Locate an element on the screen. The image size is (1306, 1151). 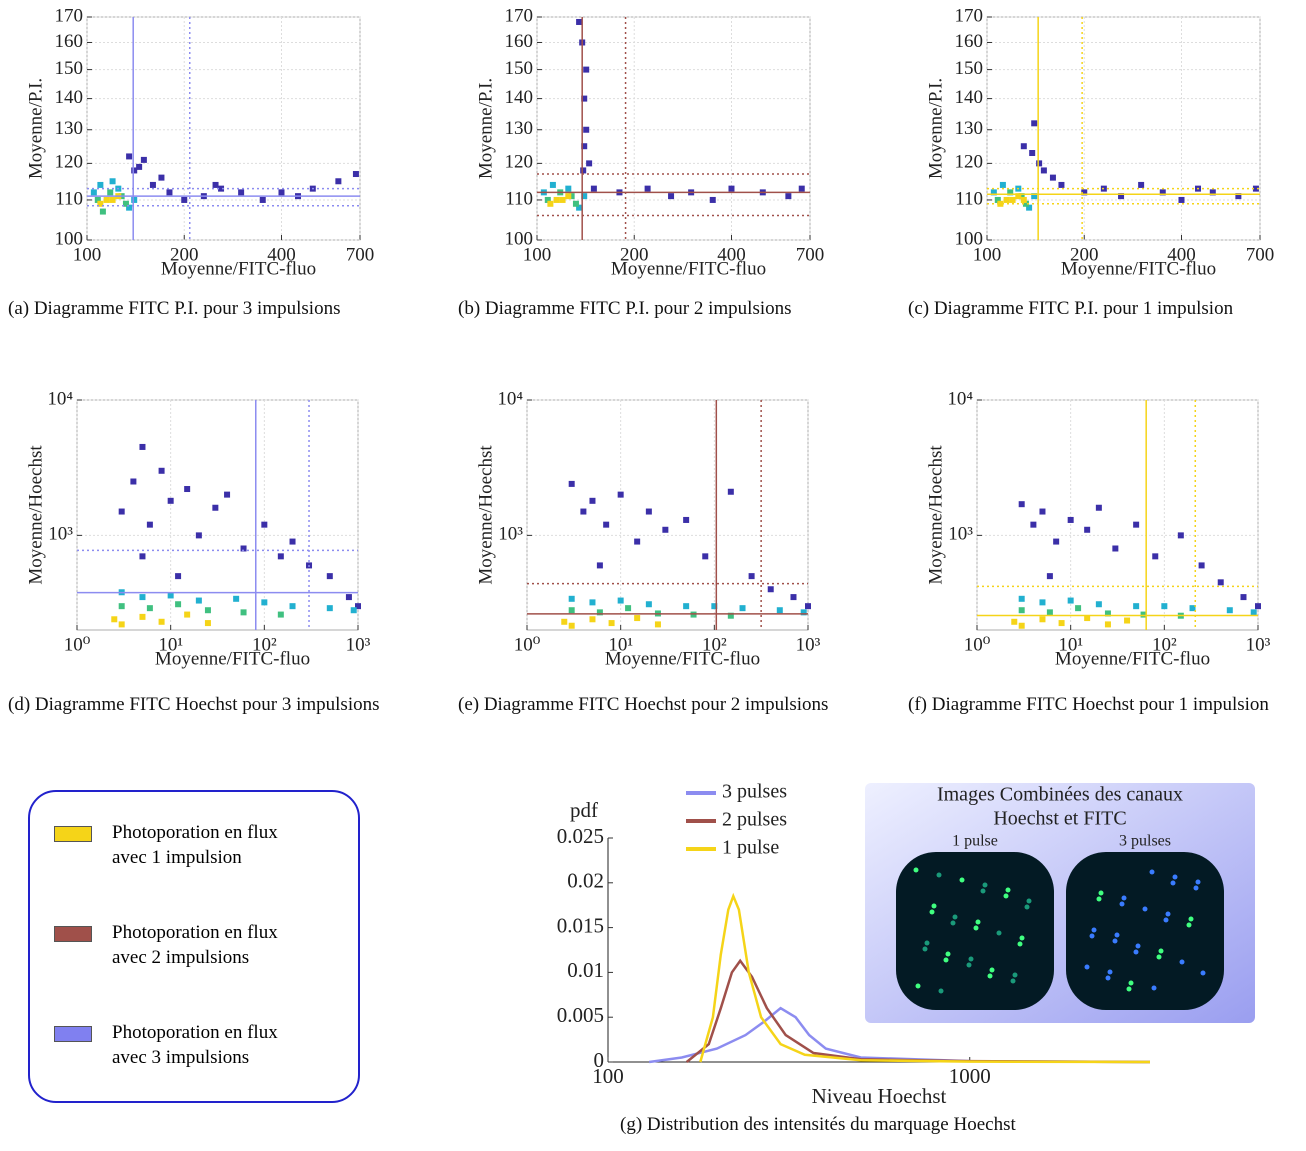
y-tick-label: 10⁴ is located at coordinates (510, 398).